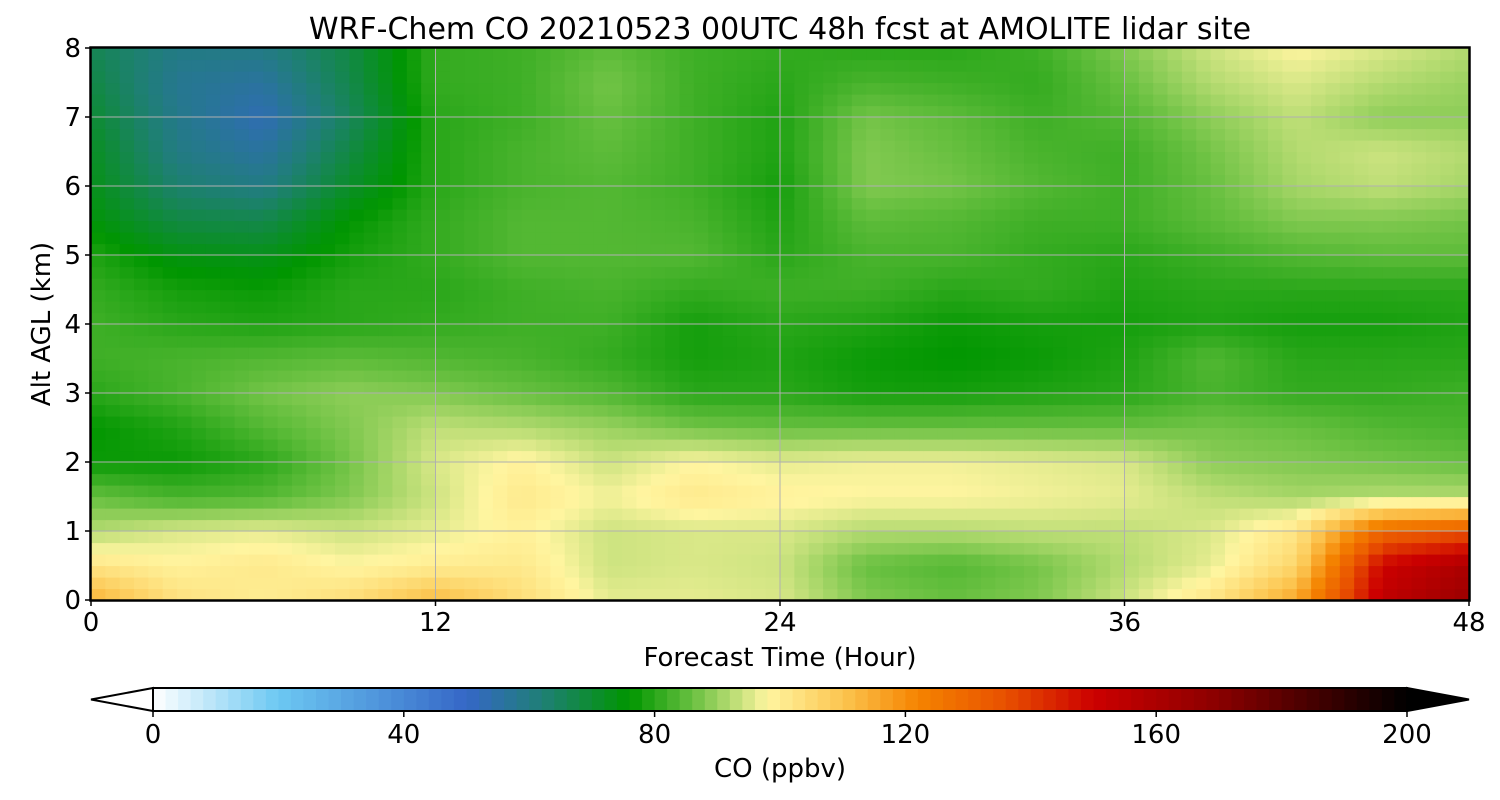  What do you see at coordinates (779, 658) in the screenshot?
I see `x-axis-label: Forecast Time (Hour)` at bounding box center [779, 658].